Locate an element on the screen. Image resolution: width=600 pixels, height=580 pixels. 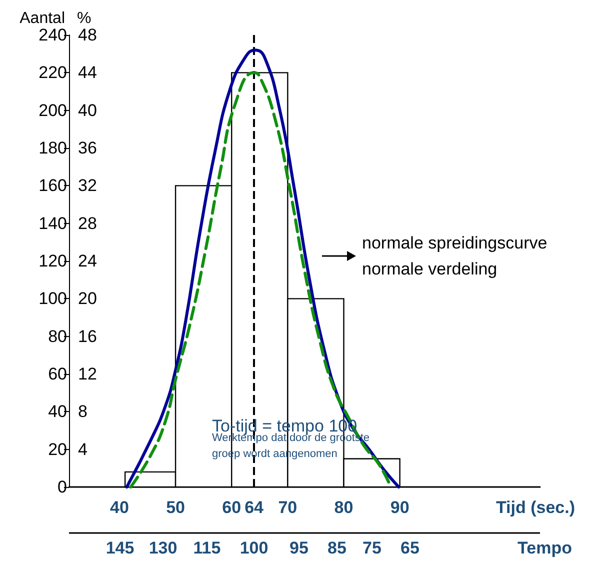
y-tick-label: 180 is located at coordinates (52, 148).